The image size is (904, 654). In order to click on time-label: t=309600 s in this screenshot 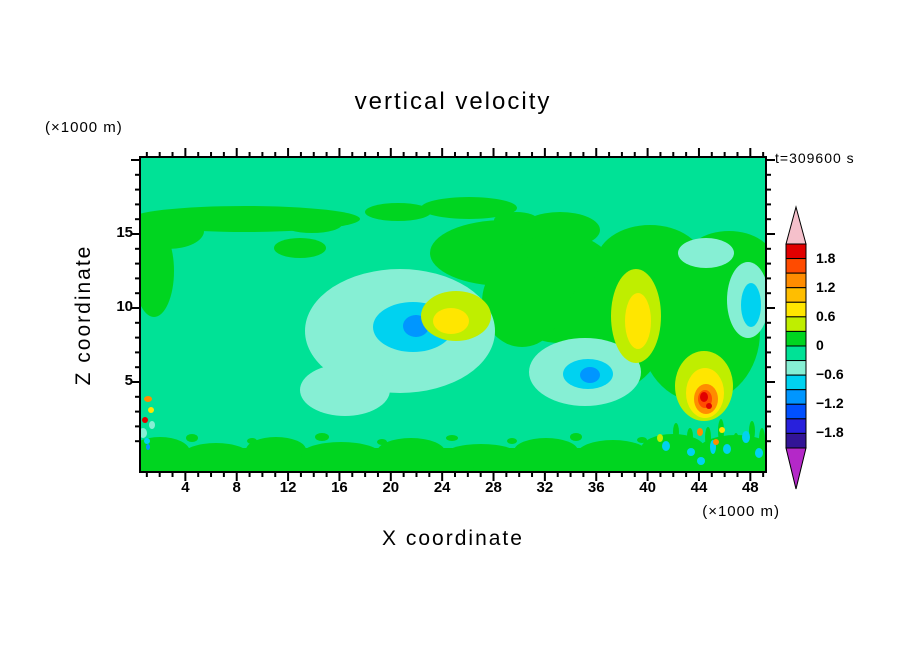, I will do `click(815, 158)`.